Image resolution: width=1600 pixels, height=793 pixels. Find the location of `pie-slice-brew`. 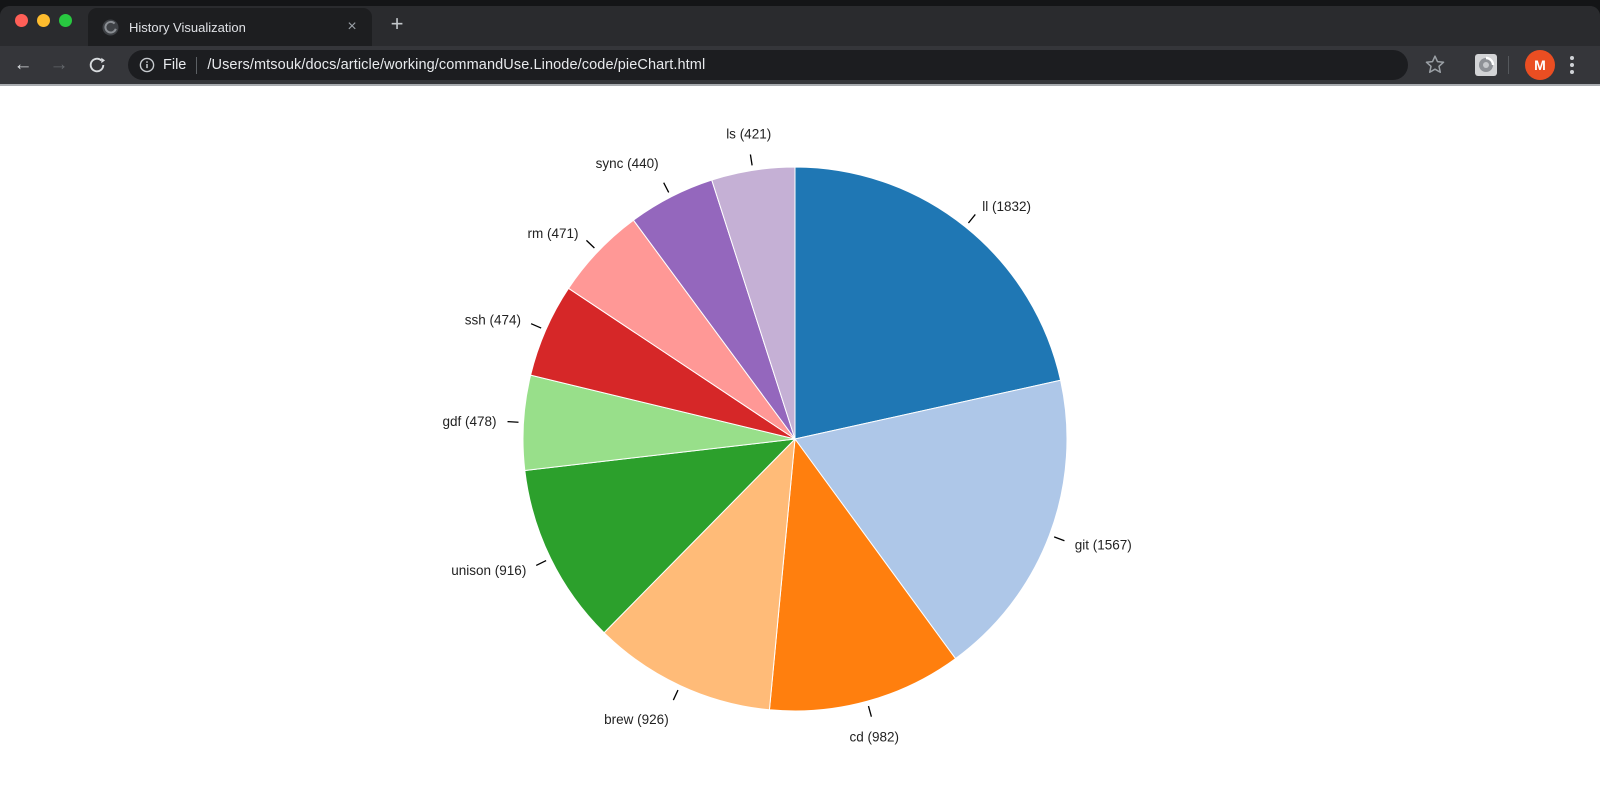

pie-slice-brew is located at coordinates (699, 574).